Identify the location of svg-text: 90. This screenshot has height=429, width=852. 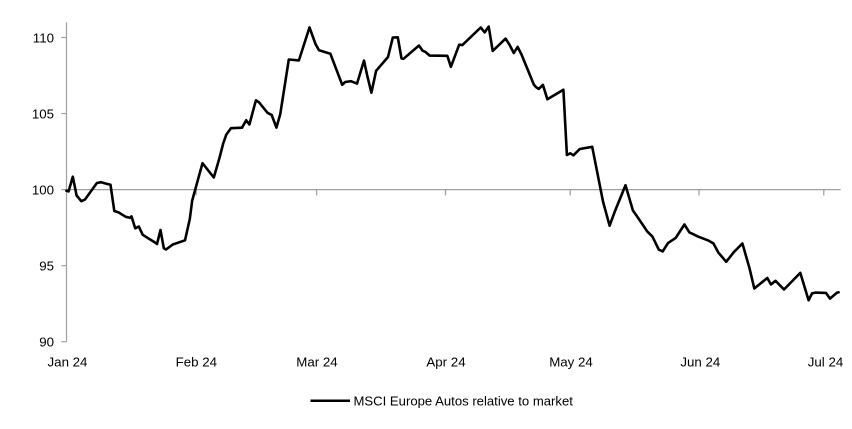
(46, 342).